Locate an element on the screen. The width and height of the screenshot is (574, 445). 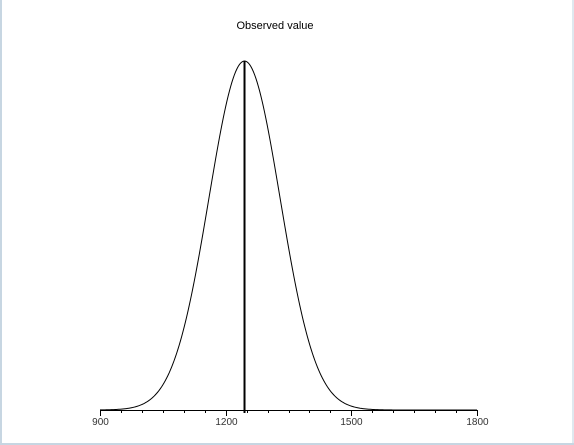
x-tick-label: 1200 is located at coordinates (226, 422).